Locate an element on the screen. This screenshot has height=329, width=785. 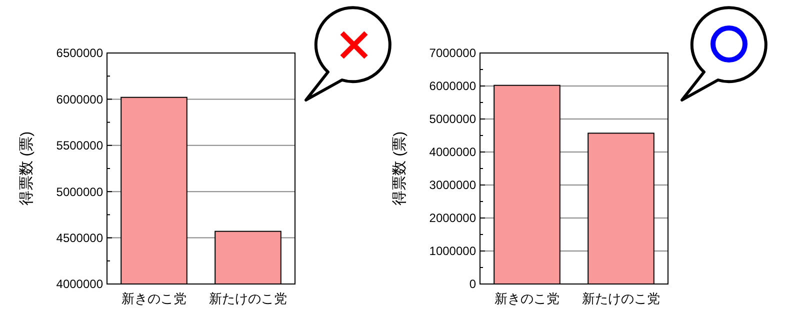
y-tick-label: 5500000 is located at coordinates (80, 145).